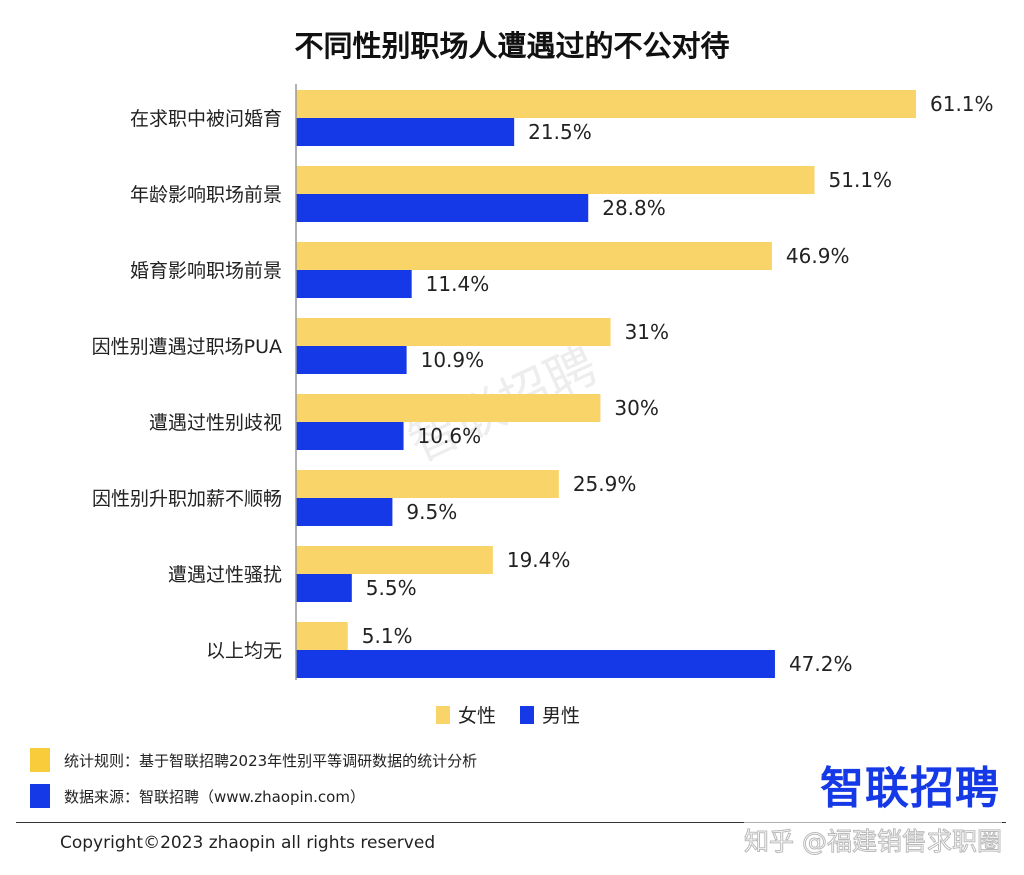  I want to click on data-label: 9.5%, so click(431, 512).